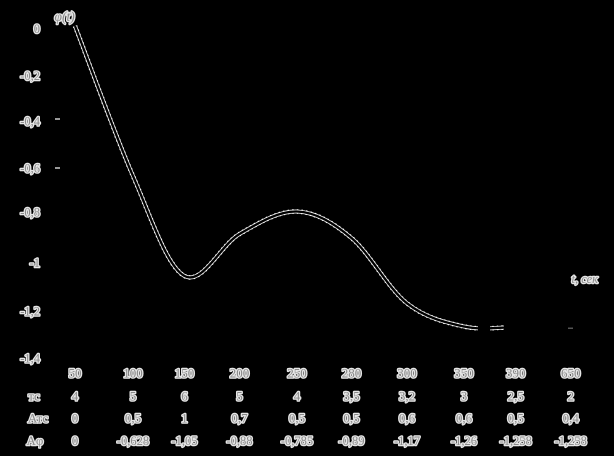 This screenshot has width=614, height=456. What do you see at coordinates (407, 441) in the screenshot?
I see `svg-text: -1,17` at bounding box center [407, 441].